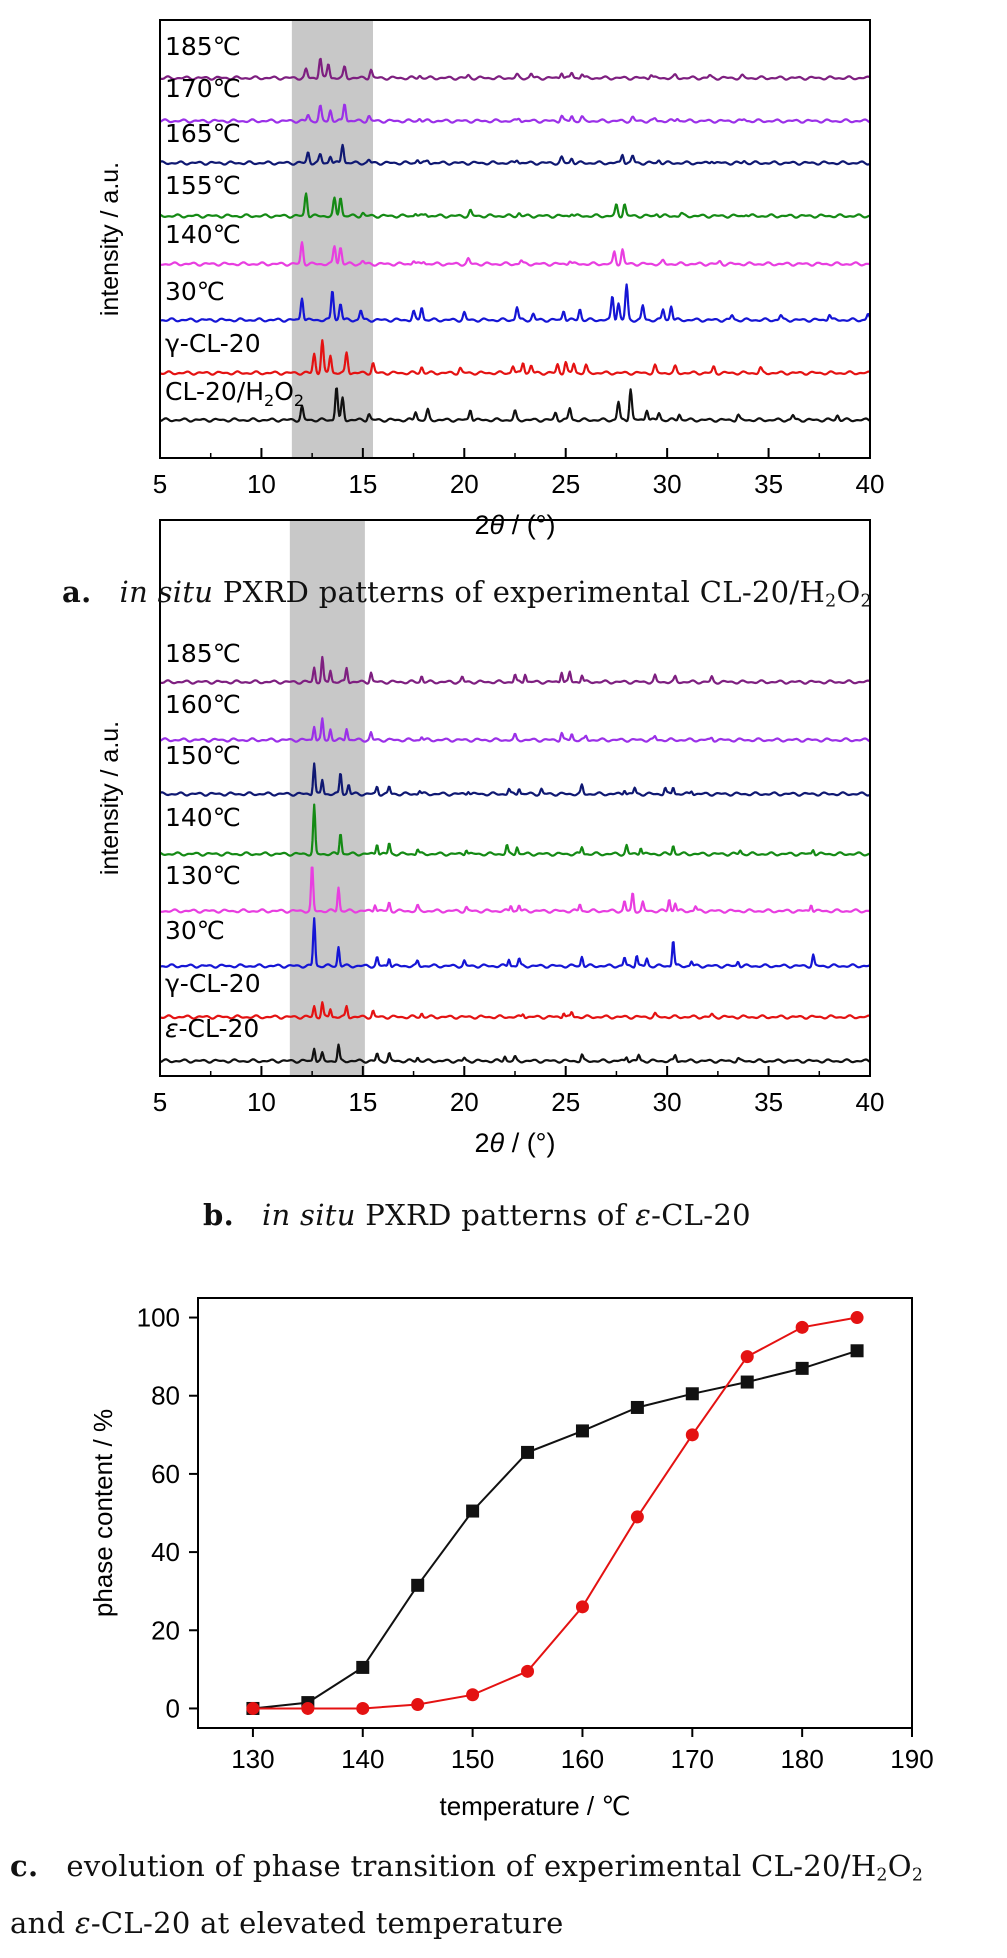 This screenshot has width=1007, height=1958. What do you see at coordinates (692, 1759) in the screenshot?
I see `panel-c-x-tick-label-4: 170` at bounding box center [692, 1759].